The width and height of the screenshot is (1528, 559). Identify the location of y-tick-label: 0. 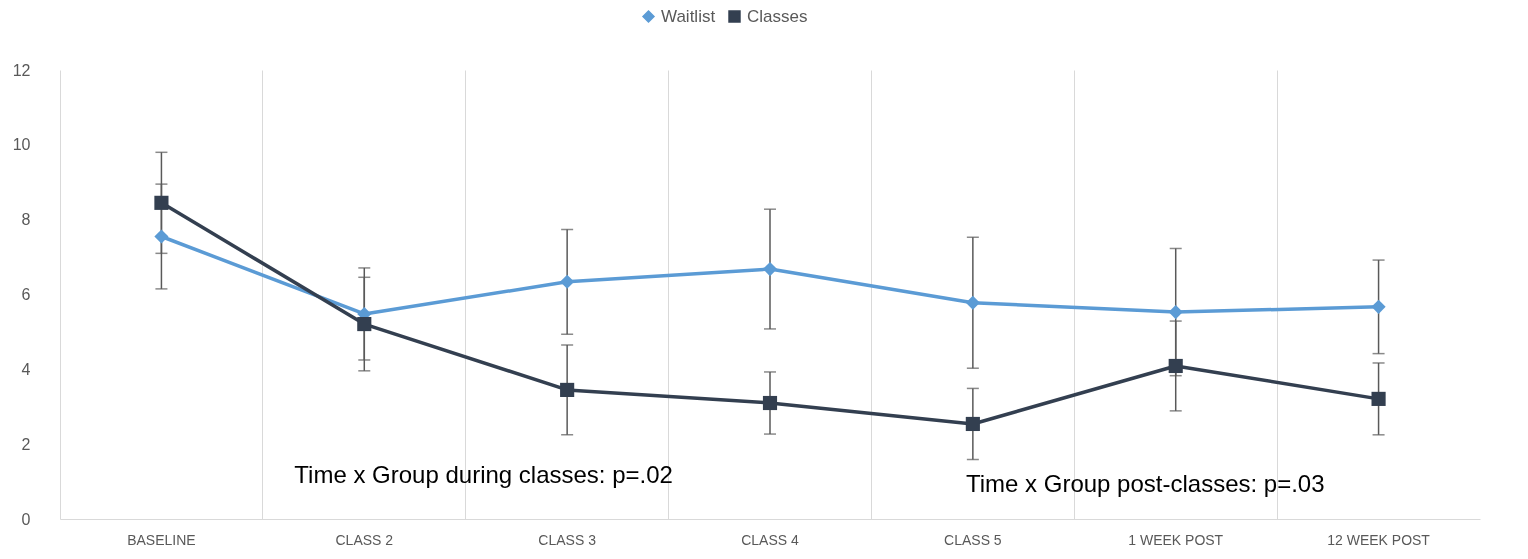
(26, 519).